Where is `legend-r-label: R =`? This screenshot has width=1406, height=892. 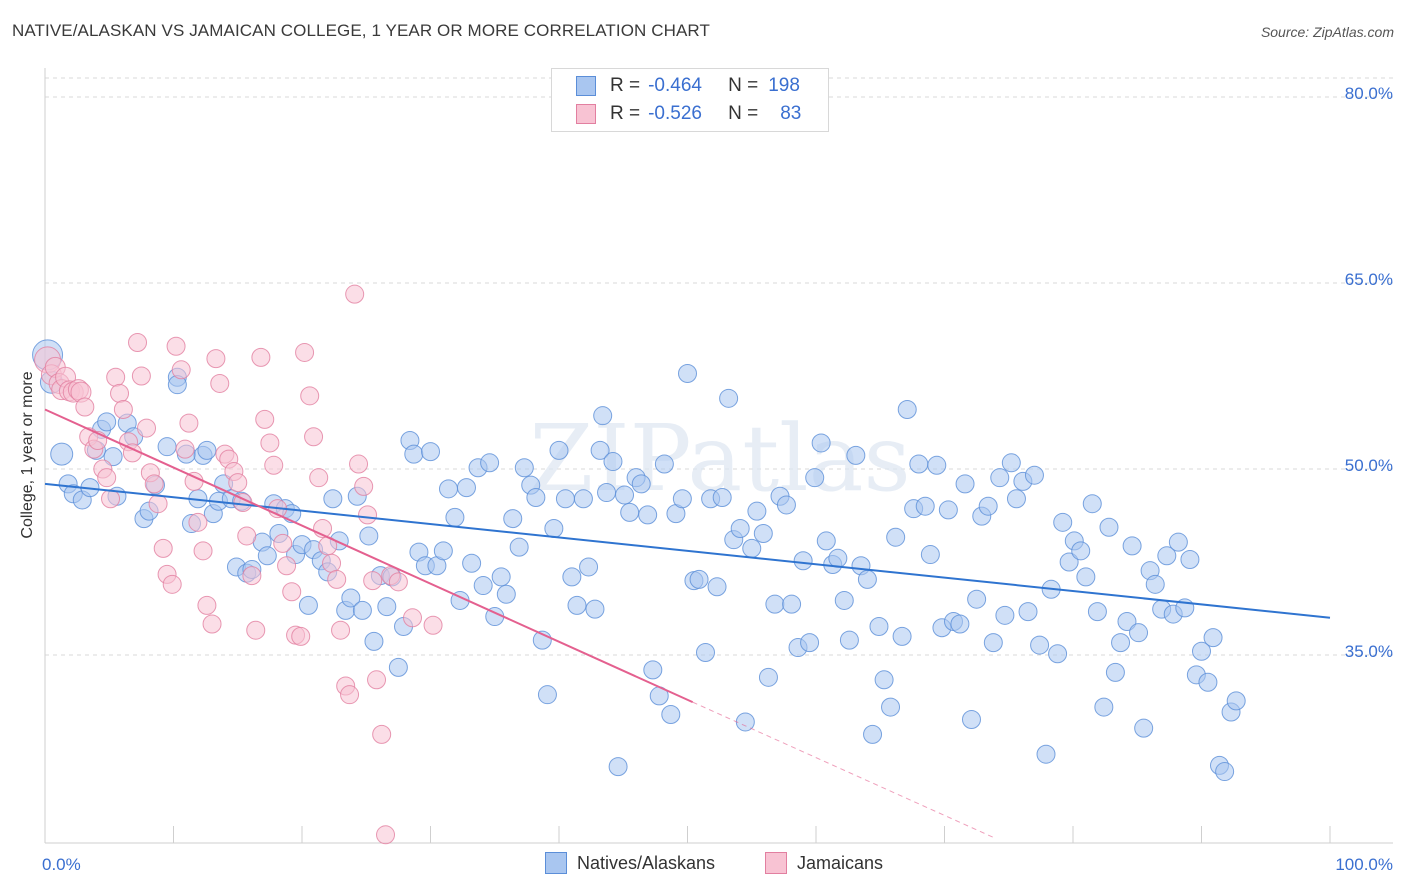
legend-r-label: R = is located at coordinates (625, 113).